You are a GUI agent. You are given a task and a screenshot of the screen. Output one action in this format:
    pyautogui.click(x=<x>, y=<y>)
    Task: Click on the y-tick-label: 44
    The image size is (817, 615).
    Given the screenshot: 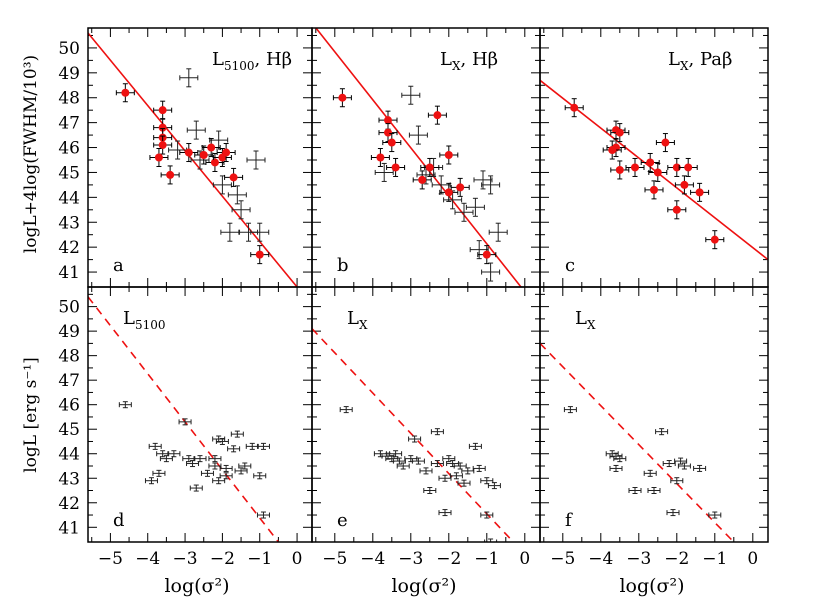 What is the action you would take?
    pyautogui.click(x=69, y=198)
    